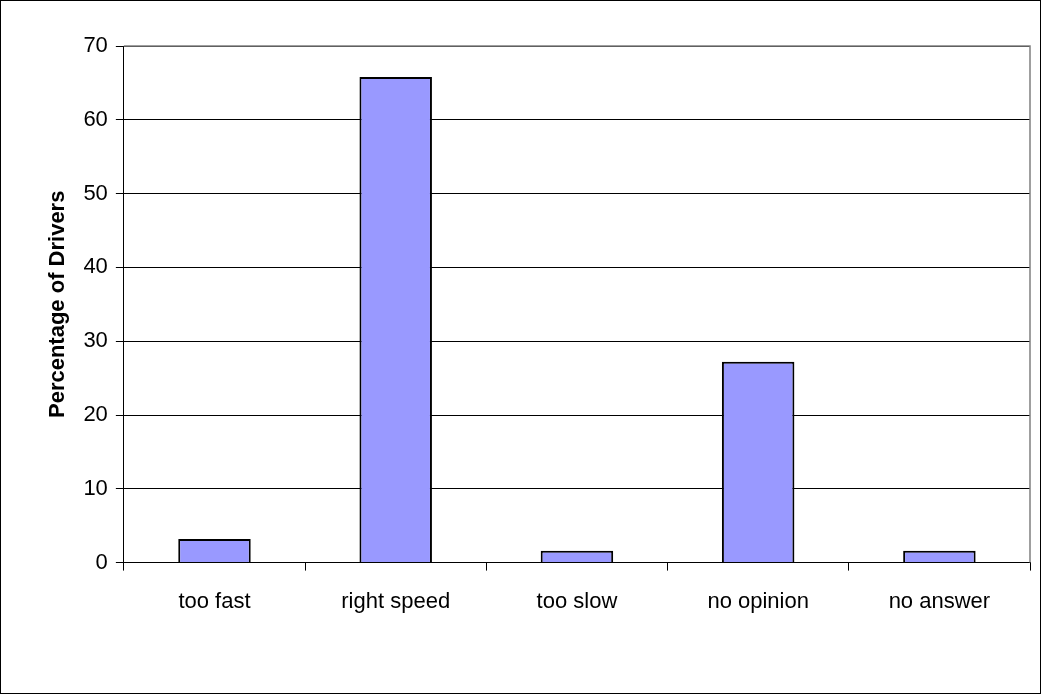 The width and height of the screenshot is (1041, 694). I want to click on y-tick-label: 10, so click(95, 487).